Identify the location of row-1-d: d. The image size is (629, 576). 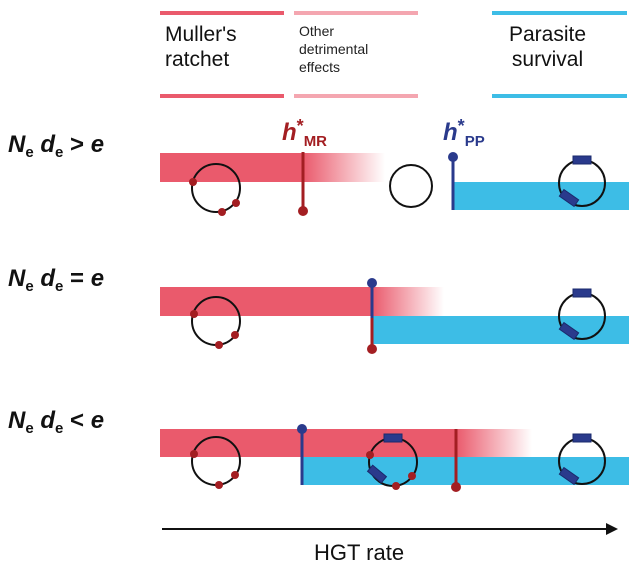
(48, 144).